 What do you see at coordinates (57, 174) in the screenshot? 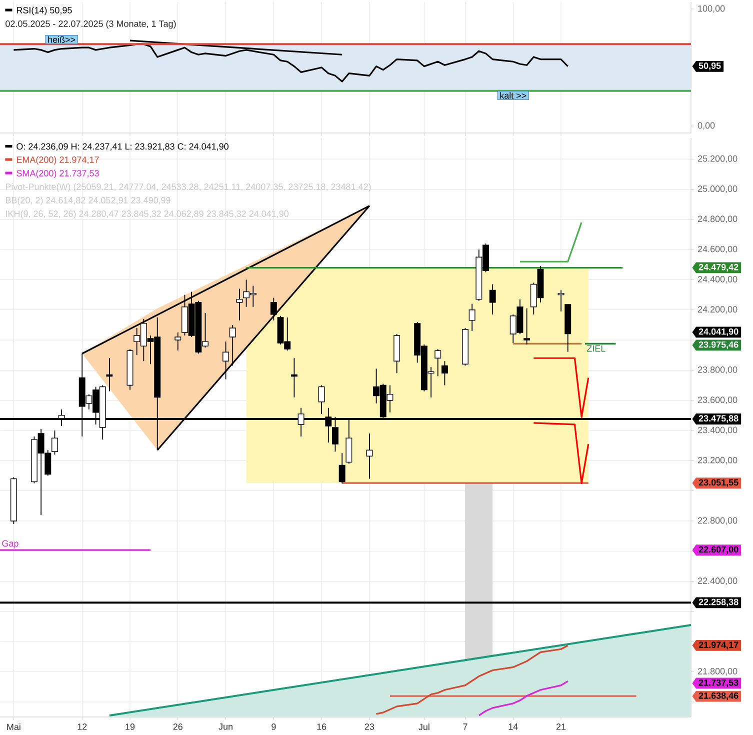
I see `legend-label: SMA(200) 21.737,53` at bounding box center [57, 174].